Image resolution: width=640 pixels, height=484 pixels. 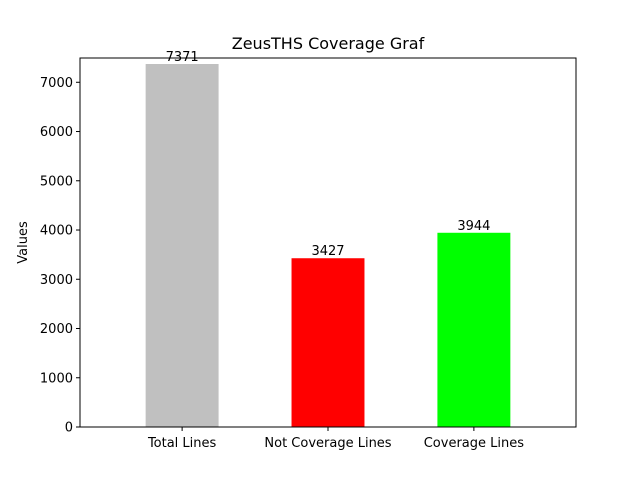 What do you see at coordinates (56, 83) in the screenshot?
I see `y-tick-label-7: 7000` at bounding box center [56, 83].